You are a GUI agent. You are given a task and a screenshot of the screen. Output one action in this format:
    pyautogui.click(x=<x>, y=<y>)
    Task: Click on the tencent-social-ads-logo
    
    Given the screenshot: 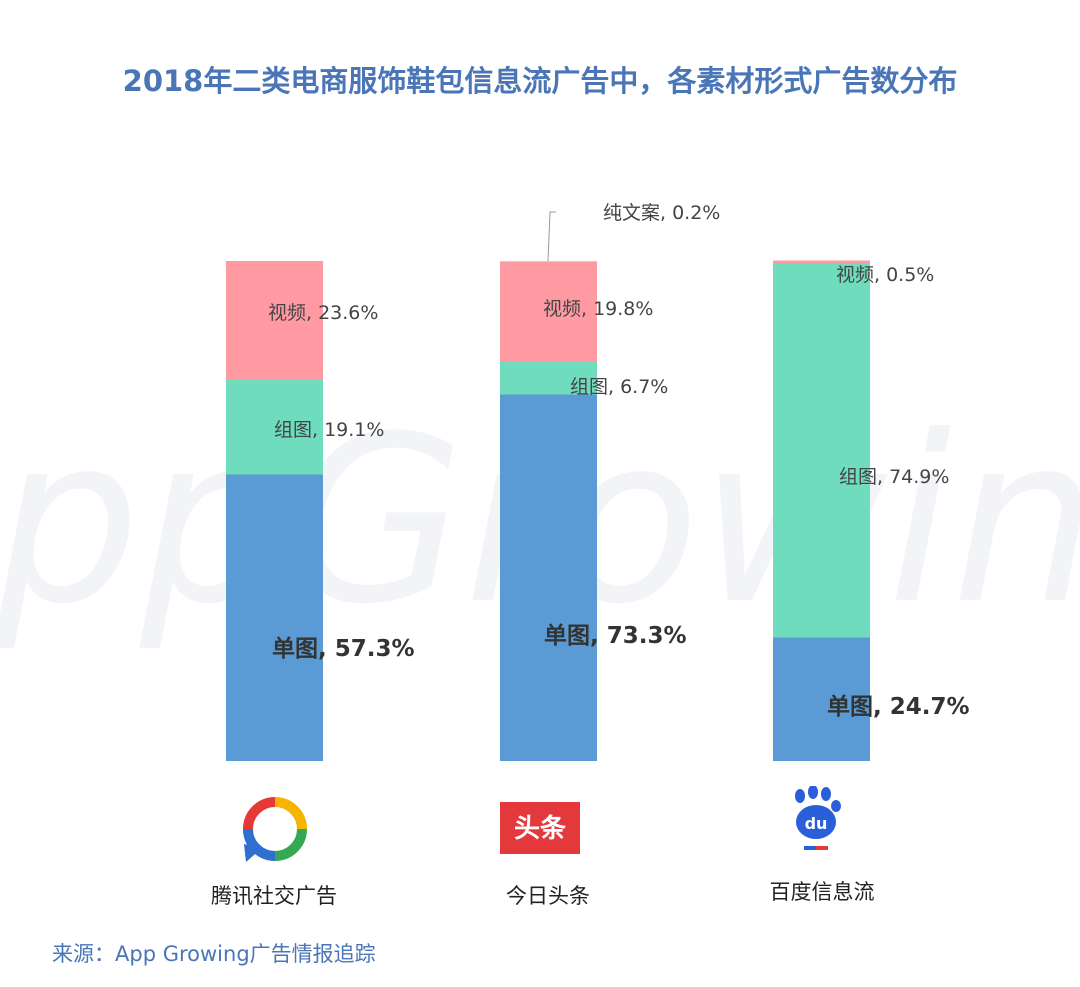 What is the action you would take?
    pyautogui.click(x=275, y=829)
    